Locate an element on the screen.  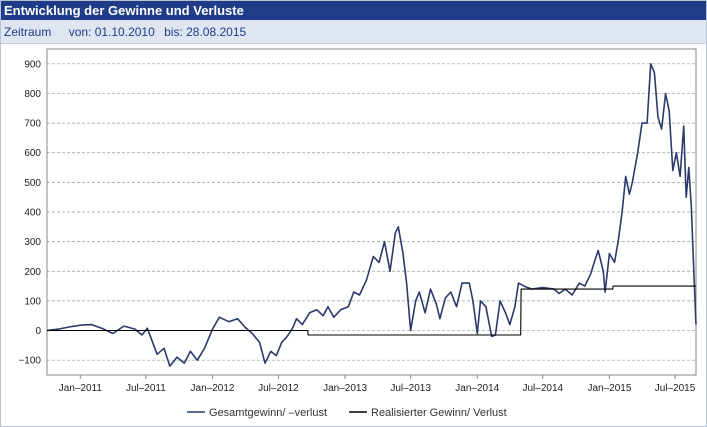
x-tick-label: Jul–2015 is located at coordinates (675, 388).